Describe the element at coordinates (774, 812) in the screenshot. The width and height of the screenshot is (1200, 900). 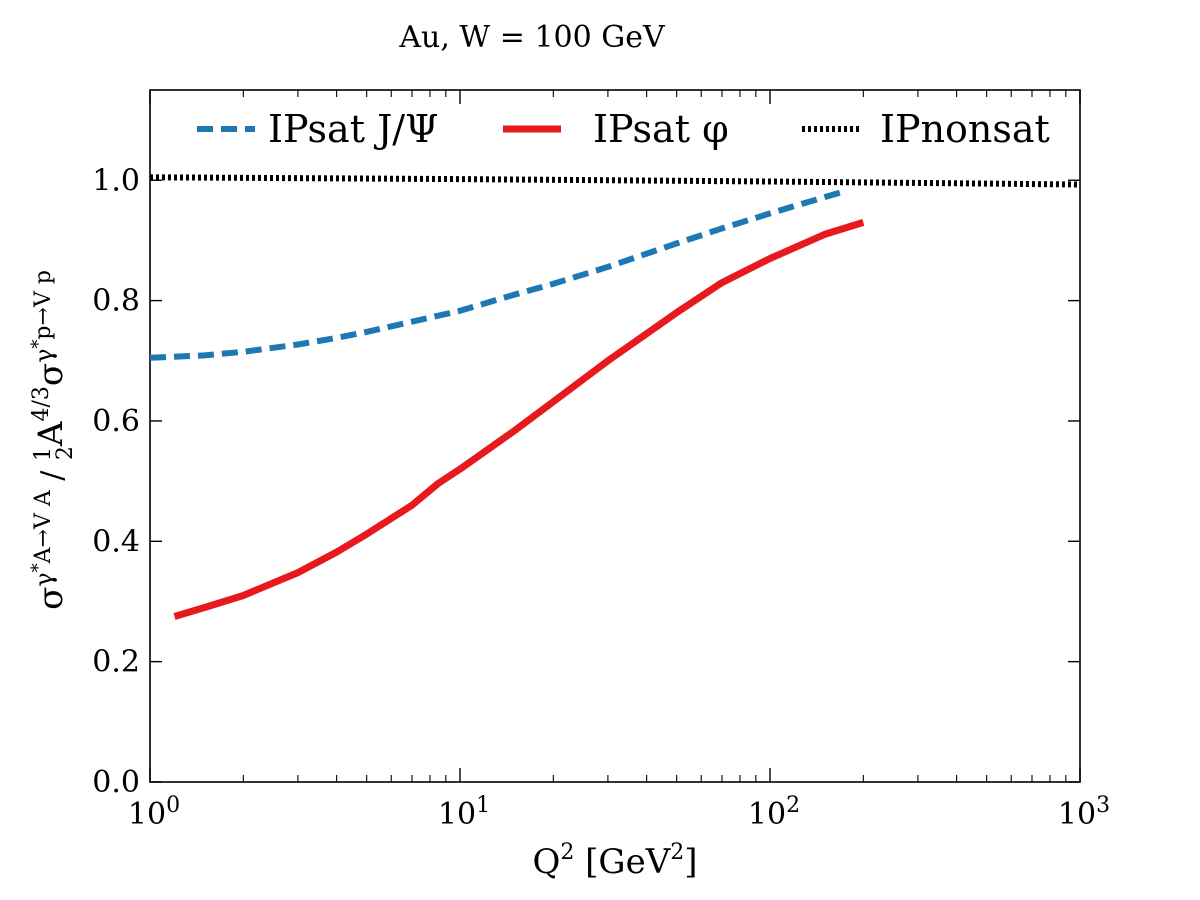
I see `x-tick-label: 10²` at that location.